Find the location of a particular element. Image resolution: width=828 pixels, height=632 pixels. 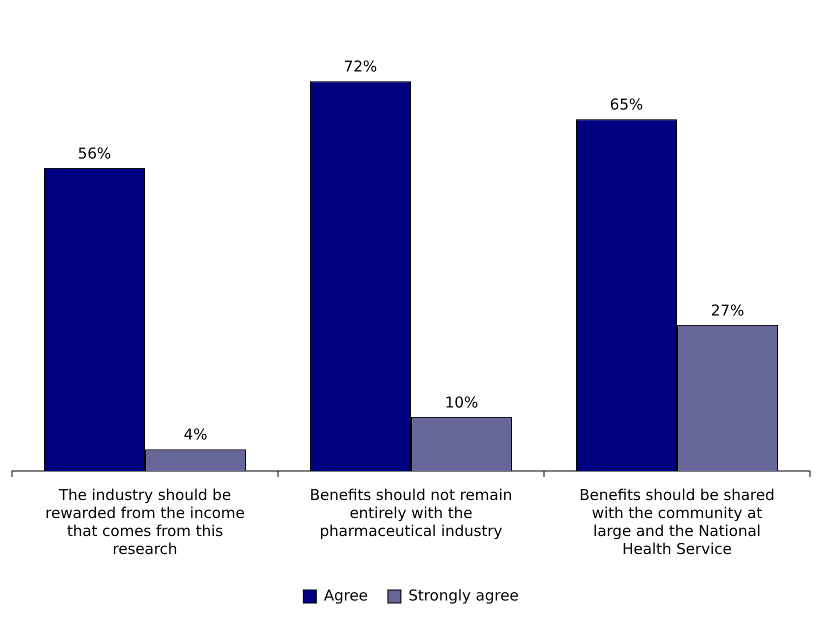

data-label: 56% is located at coordinates (95, 153).